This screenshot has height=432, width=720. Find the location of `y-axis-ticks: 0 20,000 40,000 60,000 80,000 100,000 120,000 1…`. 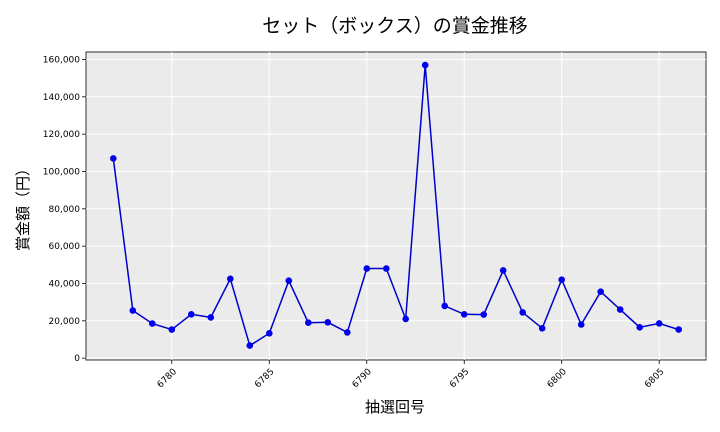

y-axis-ticks: 0 20,000 40,000 60,000 80,000 100,000 120,000 1… is located at coordinates (64, 209).